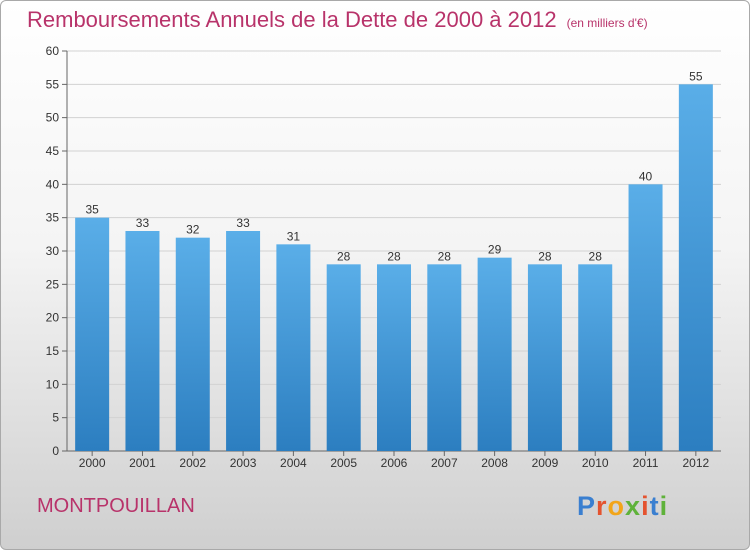 This screenshot has width=750, height=550. Describe the element at coordinates (53, 351) in the screenshot. I see `y-tick-label: 15` at that location.